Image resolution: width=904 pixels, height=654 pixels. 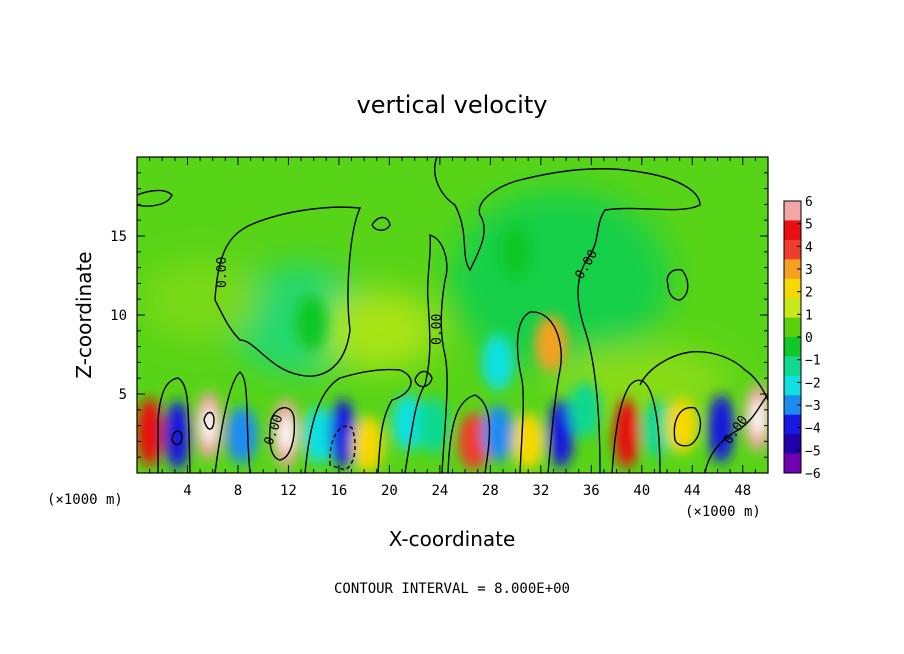 I want to click on x-tick-label: 48, so click(x=742, y=491).